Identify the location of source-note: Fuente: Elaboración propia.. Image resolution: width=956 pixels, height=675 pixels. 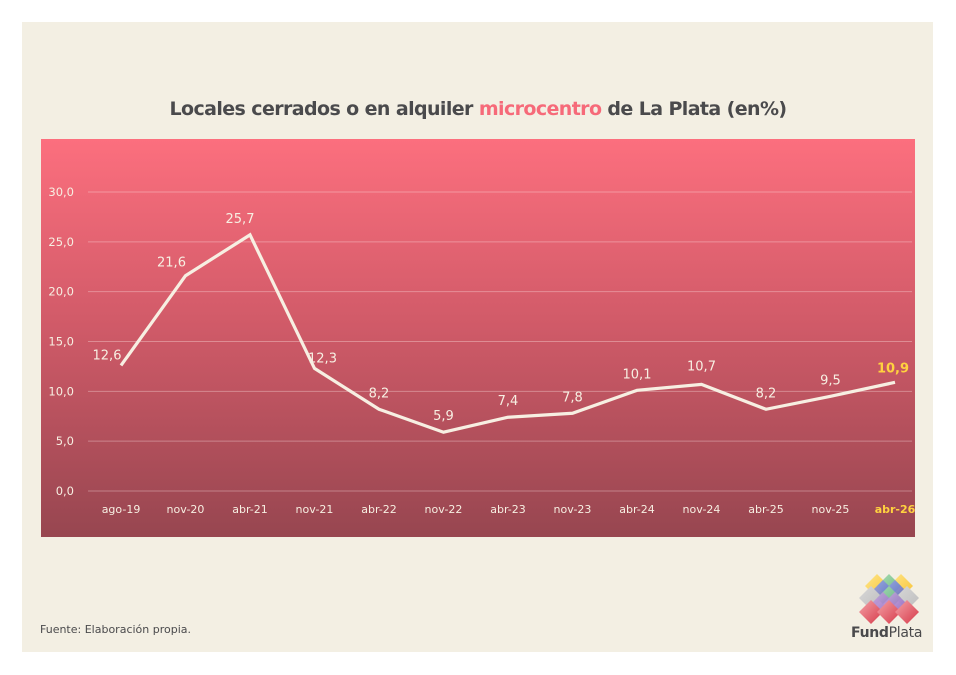
(116, 629).